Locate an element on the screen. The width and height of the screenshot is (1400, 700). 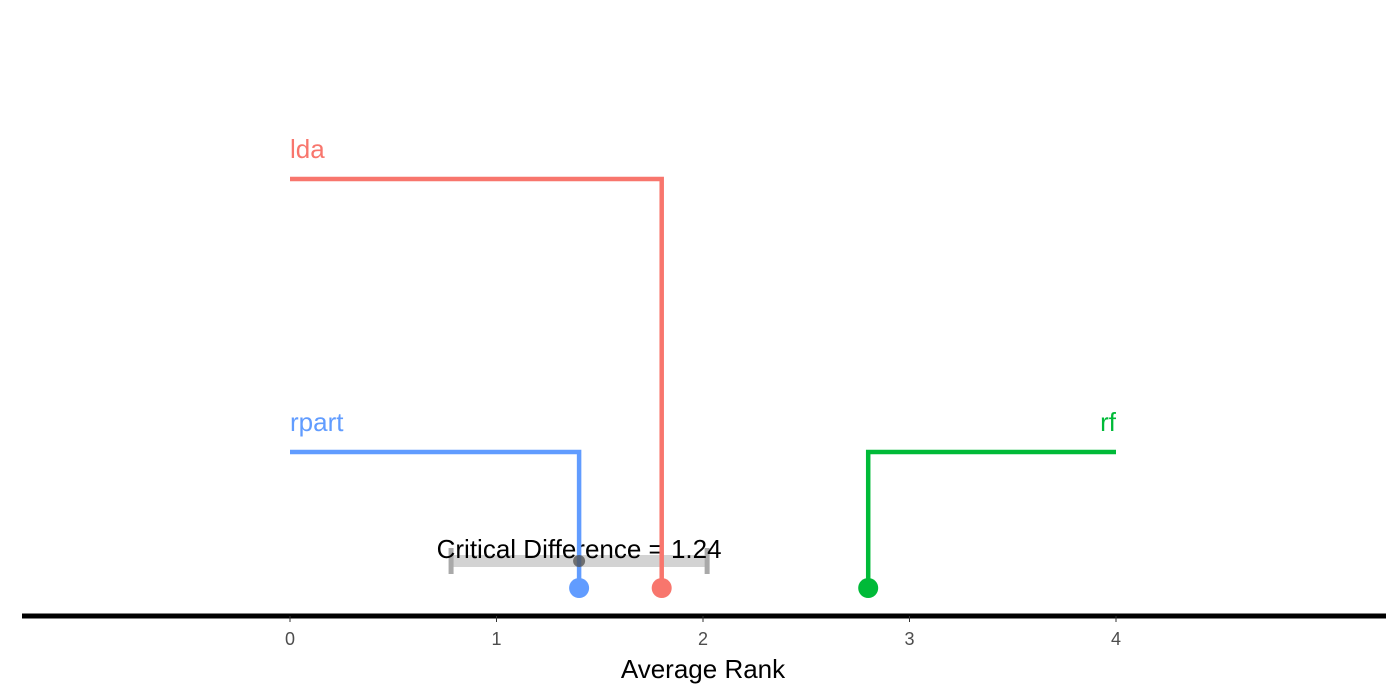
x-tick-label: 1 is located at coordinates (496, 639).